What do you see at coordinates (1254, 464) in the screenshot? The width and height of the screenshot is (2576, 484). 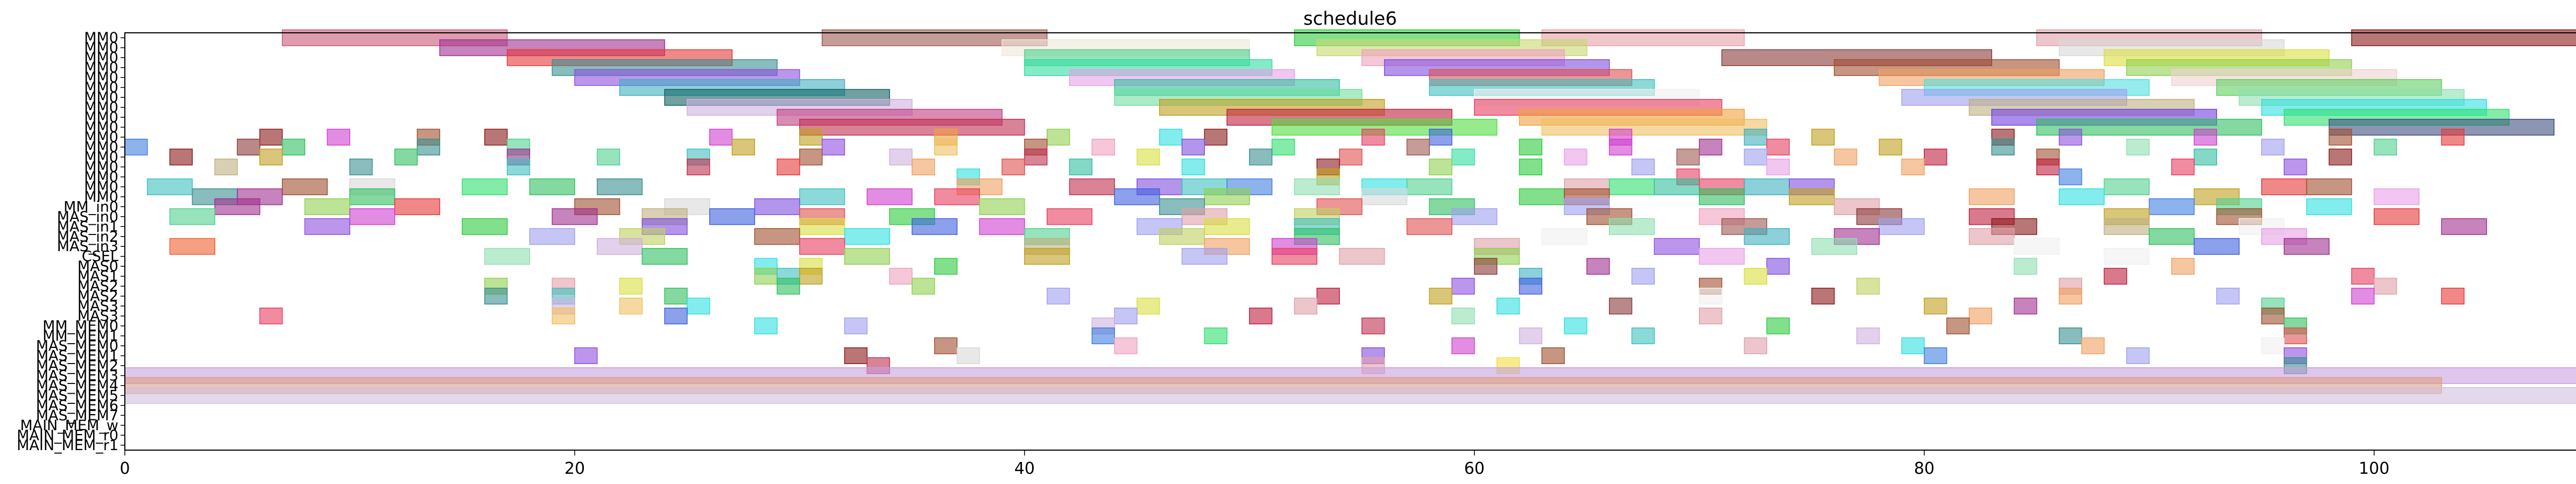 I see `x-axis: 0 20 40 60 80 100` at bounding box center [1254, 464].